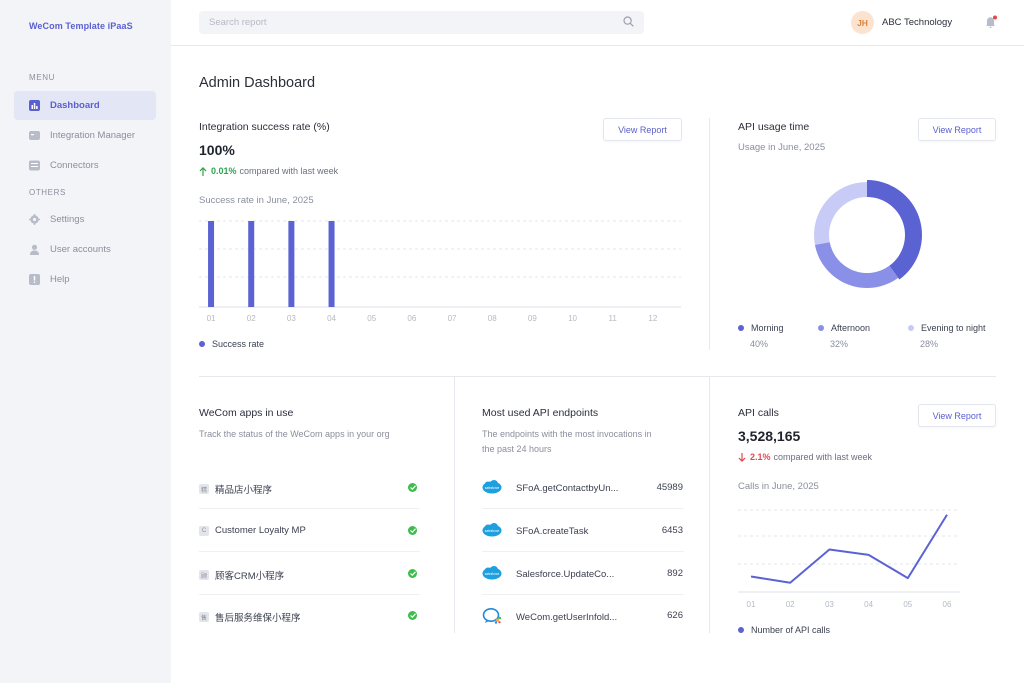 This screenshot has height=683, width=1024. What do you see at coordinates (953, 328) in the screenshot?
I see `legend-label: Evening to night` at bounding box center [953, 328].